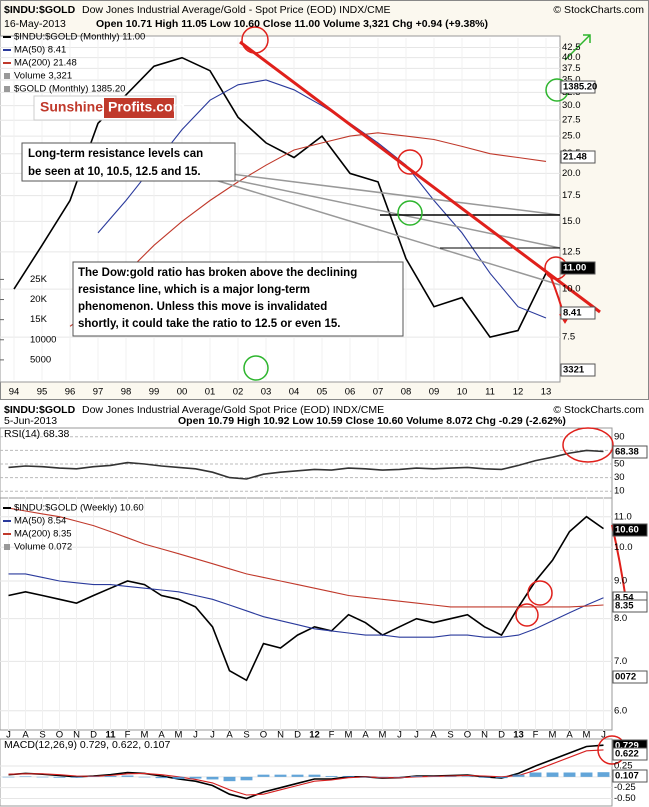 The image size is (649, 807). What do you see at coordinates (43, 534) in the screenshot?
I see `legend-label: MA(200) 8.35` at bounding box center [43, 534].